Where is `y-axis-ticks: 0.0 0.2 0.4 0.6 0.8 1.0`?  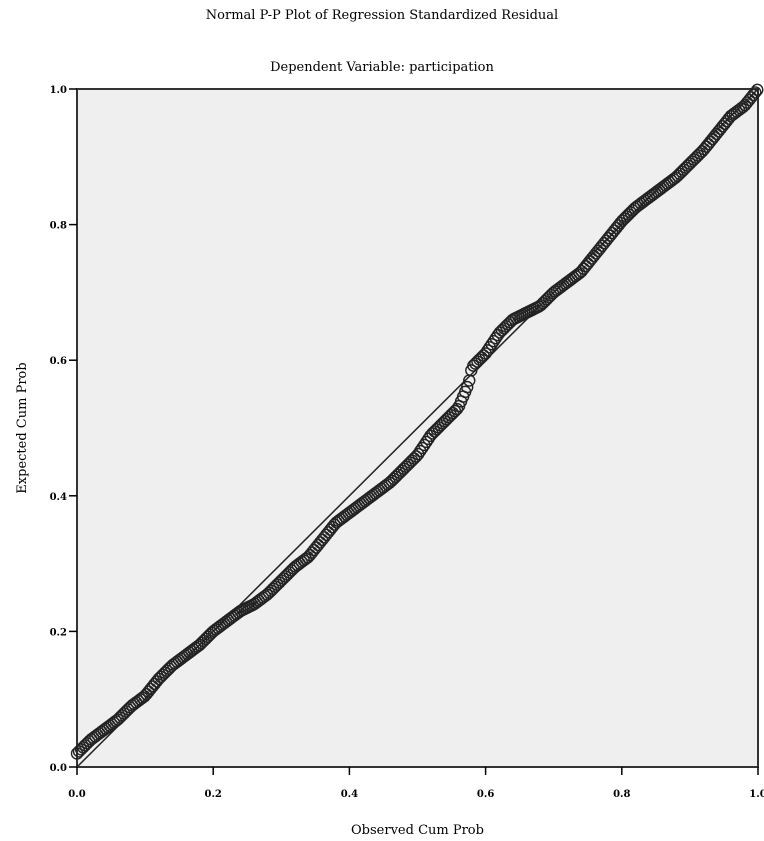
y-axis-ticks: 0.0 0.2 0.4 0.6 0.8 1.0 is located at coordinates (63, 429).